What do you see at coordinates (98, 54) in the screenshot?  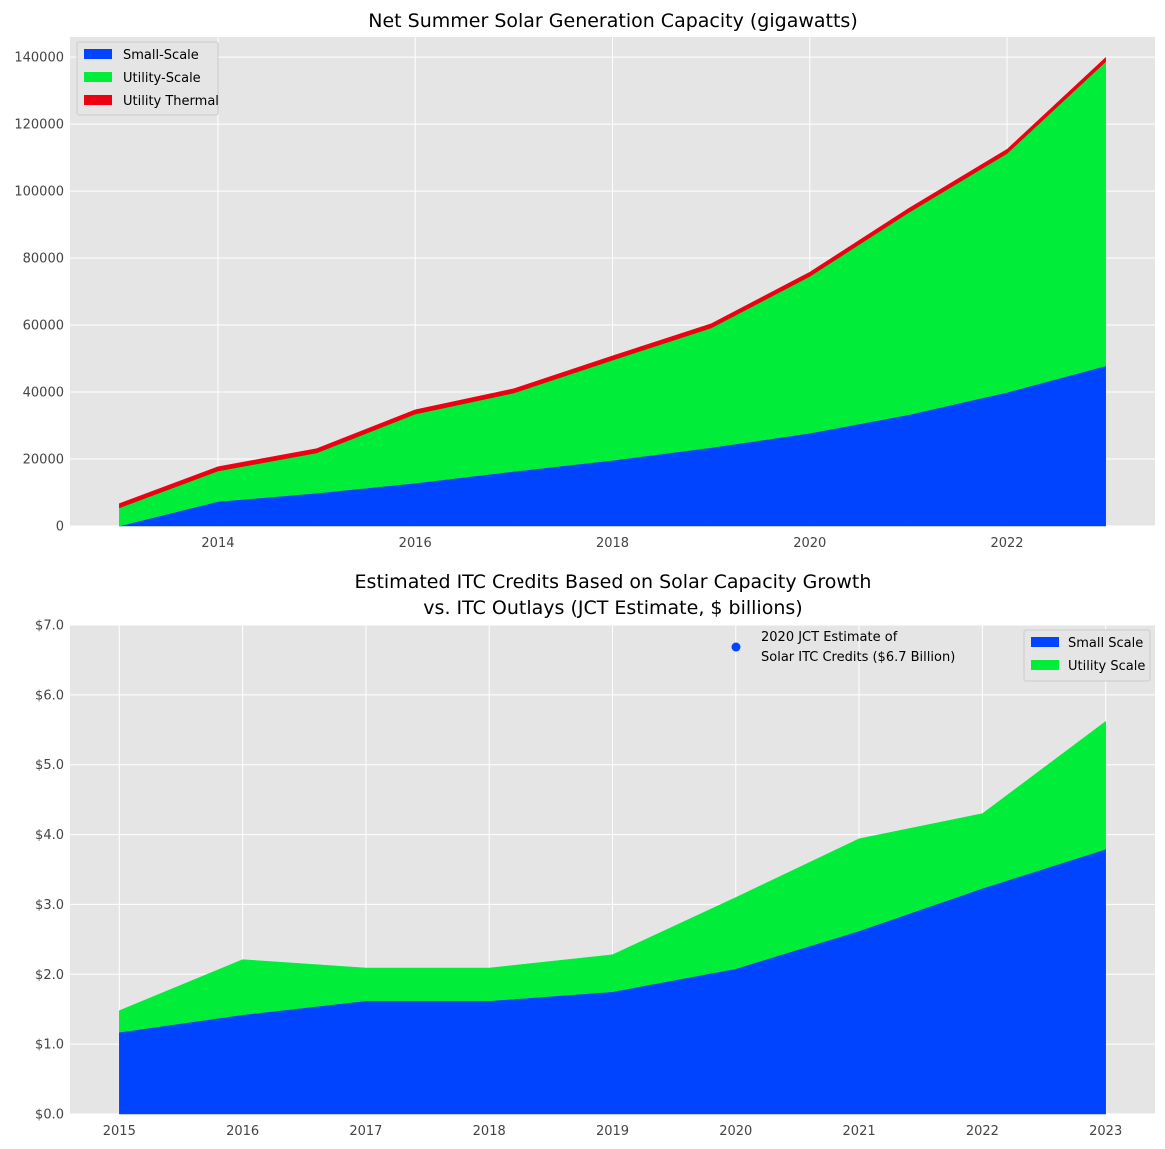 I see `legend-swatch-small-scale` at bounding box center [98, 54].